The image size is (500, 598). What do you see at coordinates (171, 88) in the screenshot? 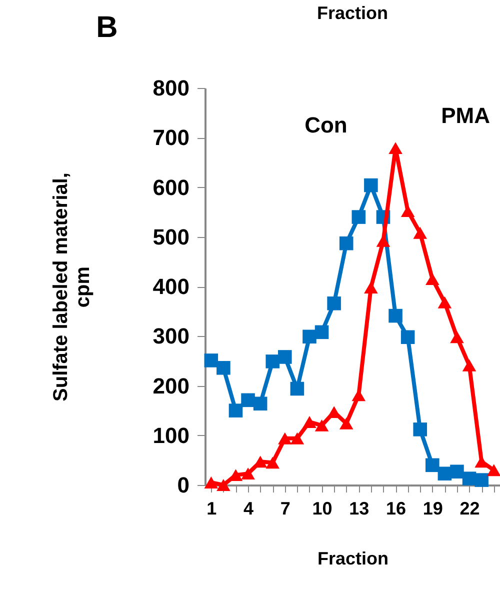
I see `y-tick-label: 800` at bounding box center [171, 88].